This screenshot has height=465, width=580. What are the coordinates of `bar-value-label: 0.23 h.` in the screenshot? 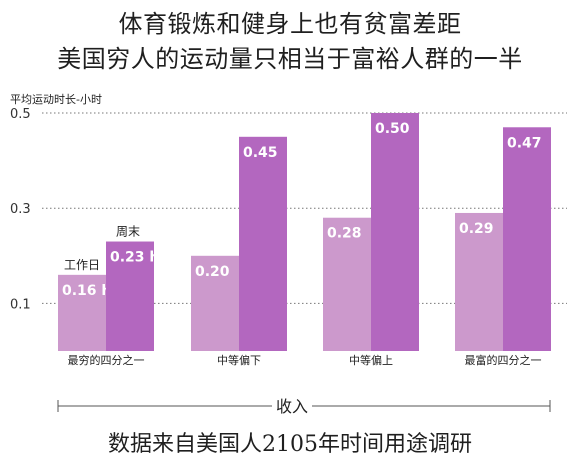 It's located at (137, 258).